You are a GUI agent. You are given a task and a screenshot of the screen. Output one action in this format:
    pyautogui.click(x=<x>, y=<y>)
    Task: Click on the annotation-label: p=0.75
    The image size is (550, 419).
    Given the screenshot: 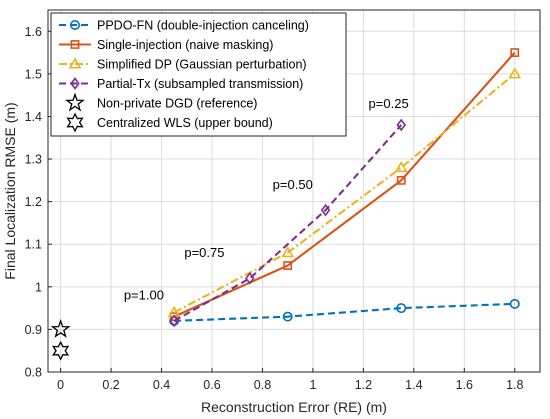 What is the action you would take?
    pyautogui.click(x=204, y=252)
    